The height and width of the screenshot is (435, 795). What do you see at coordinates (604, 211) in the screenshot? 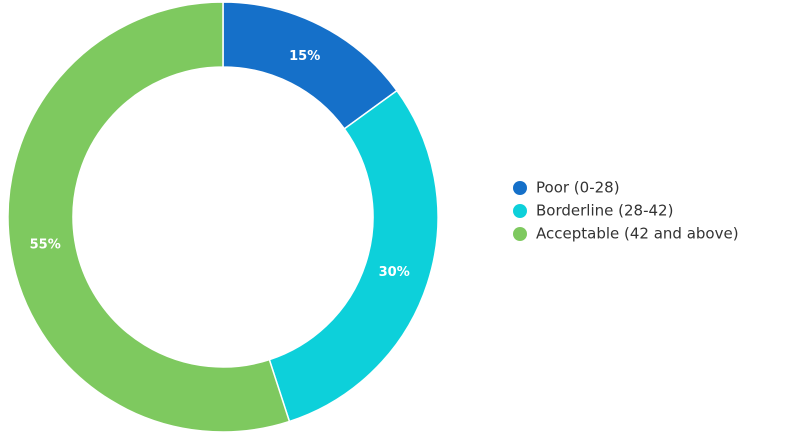
I see `legend-label: Borderline (28-42)` at bounding box center [604, 211].